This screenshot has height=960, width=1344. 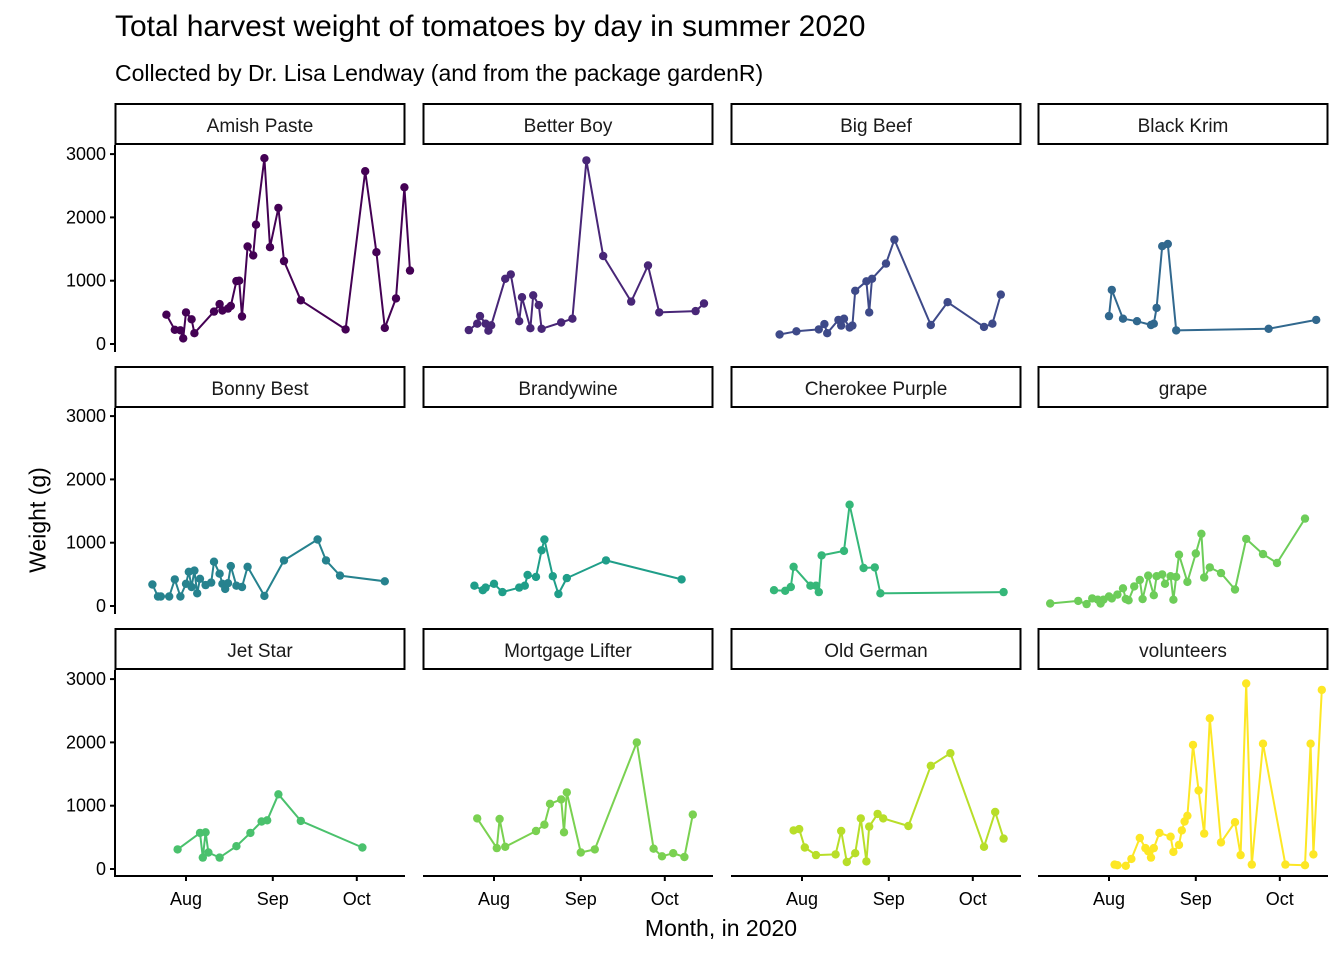 What do you see at coordinates (101, 869) in the screenshot?
I see `y-tick-label: 0` at bounding box center [101, 869].